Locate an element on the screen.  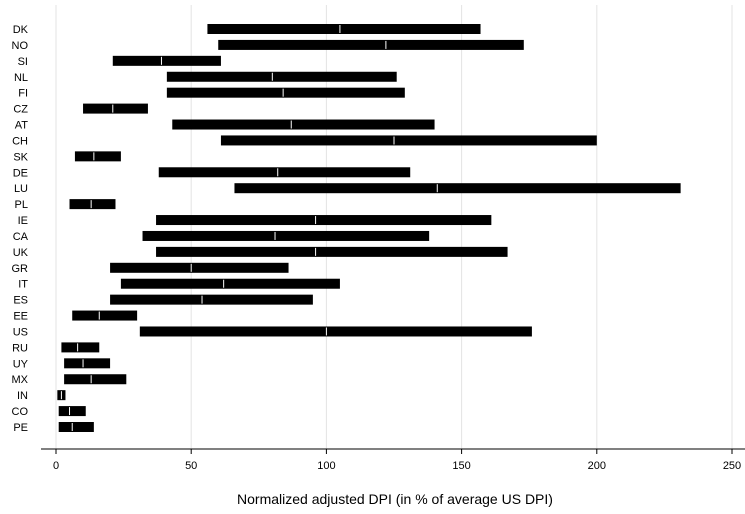
category-label: IT is located at coordinates (23, 285).